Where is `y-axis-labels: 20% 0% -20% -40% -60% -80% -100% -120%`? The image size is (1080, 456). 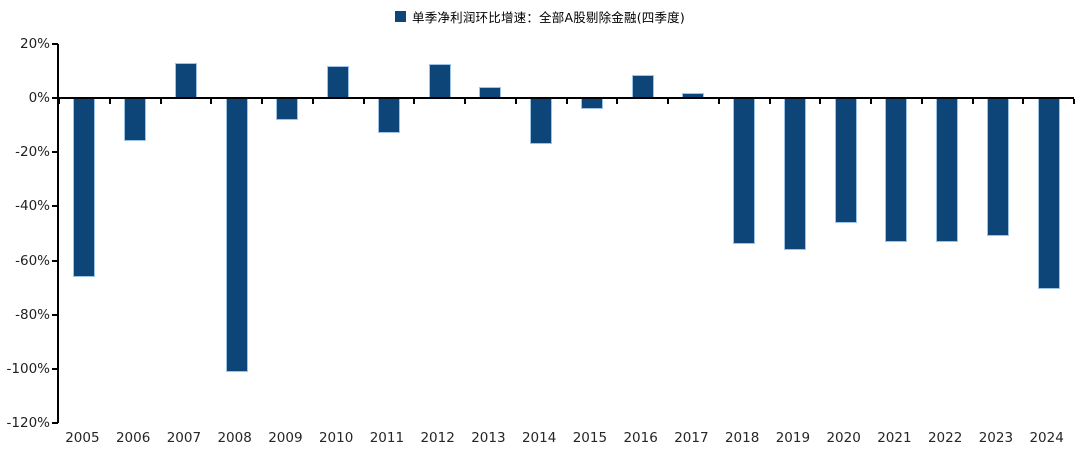
y-axis-labels: 20% 0% -20% -40% -60% -80% -100% -120% is located at coordinates (25, 233).